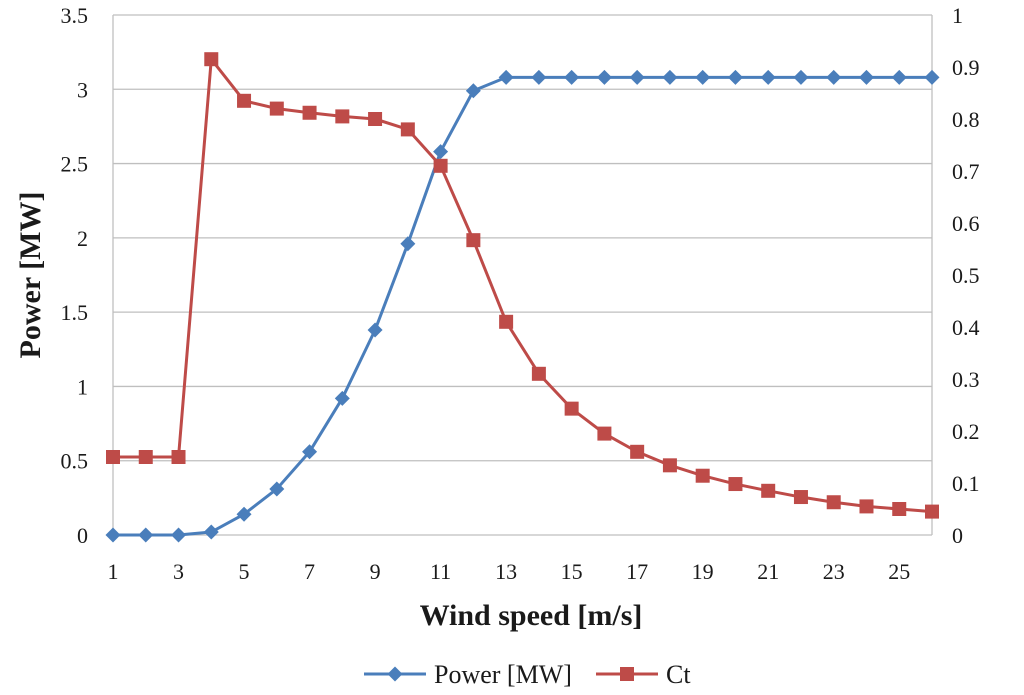 The width and height of the screenshot is (1024, 695). I want to click on y-tick-label: 1, so click(82, 386).